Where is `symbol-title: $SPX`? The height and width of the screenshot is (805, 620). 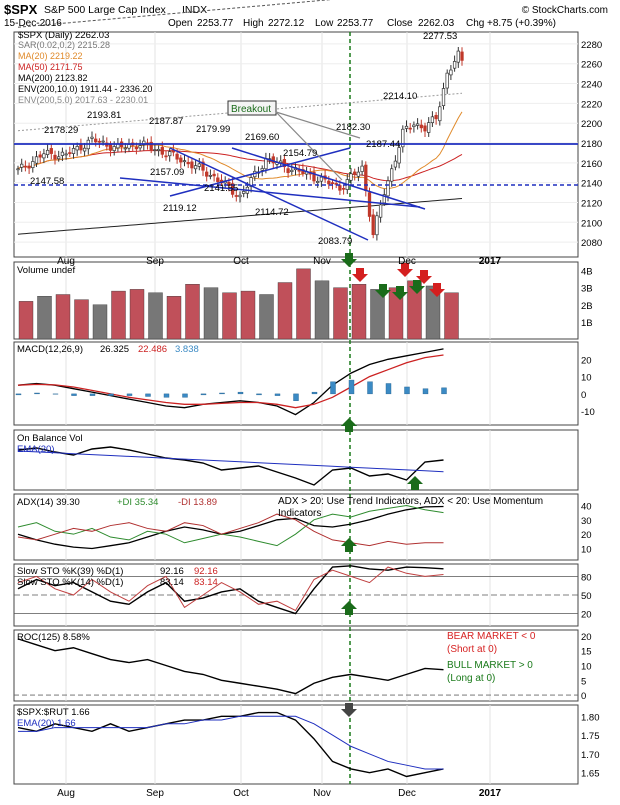 symbol-title: $SPX is located at coordinates (21, 9).